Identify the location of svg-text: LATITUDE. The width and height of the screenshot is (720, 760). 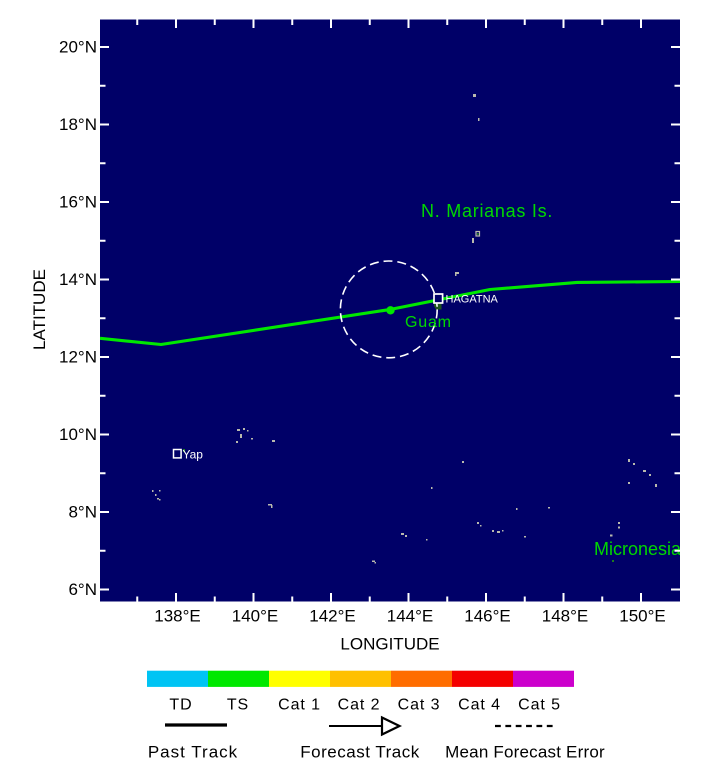
(39, 309).